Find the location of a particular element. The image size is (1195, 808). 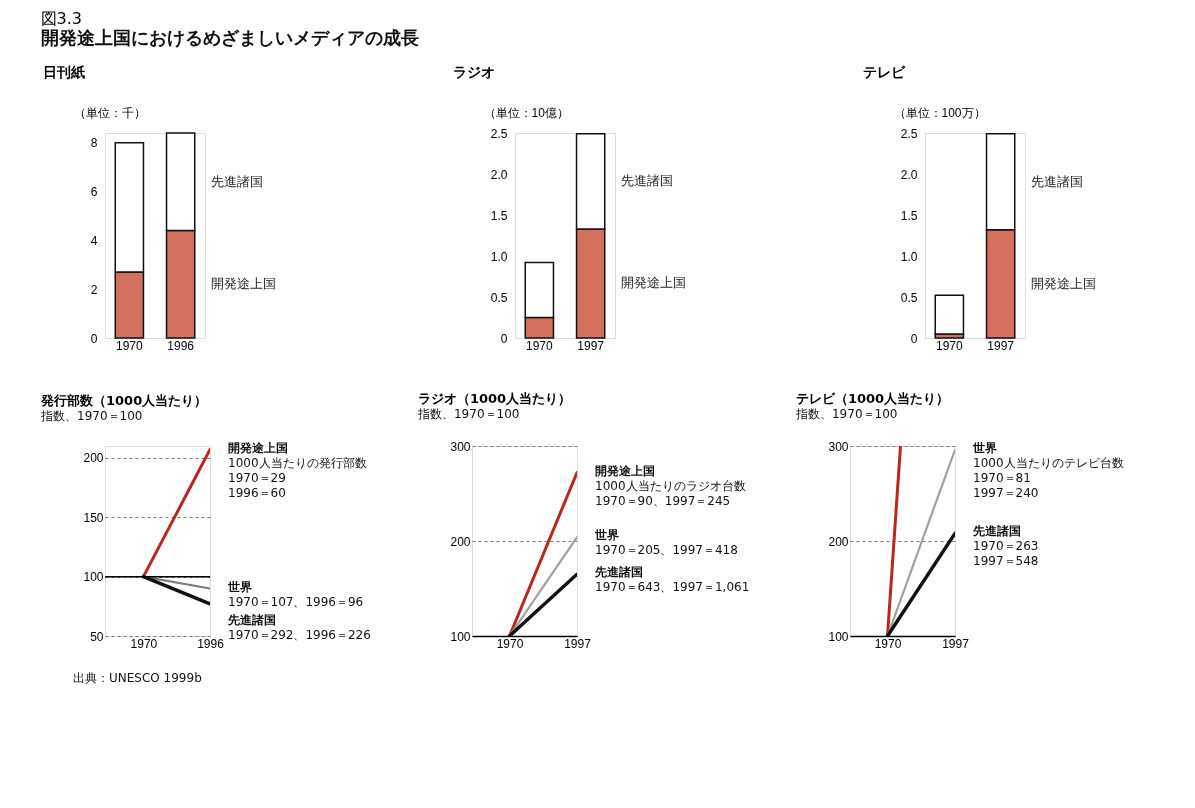

text: 1970＝263 1997＝548 is located at coordinates (1006, 554).